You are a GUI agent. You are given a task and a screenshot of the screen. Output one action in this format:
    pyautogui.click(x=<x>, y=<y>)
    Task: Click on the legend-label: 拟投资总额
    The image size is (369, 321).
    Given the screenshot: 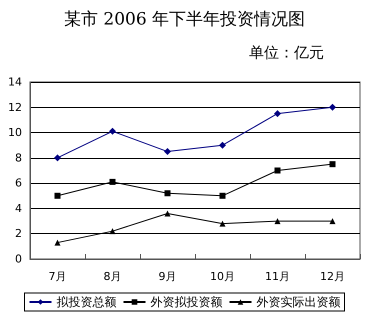 What is the action you would take?
    pyautogui.click(x=86, y=302)
    